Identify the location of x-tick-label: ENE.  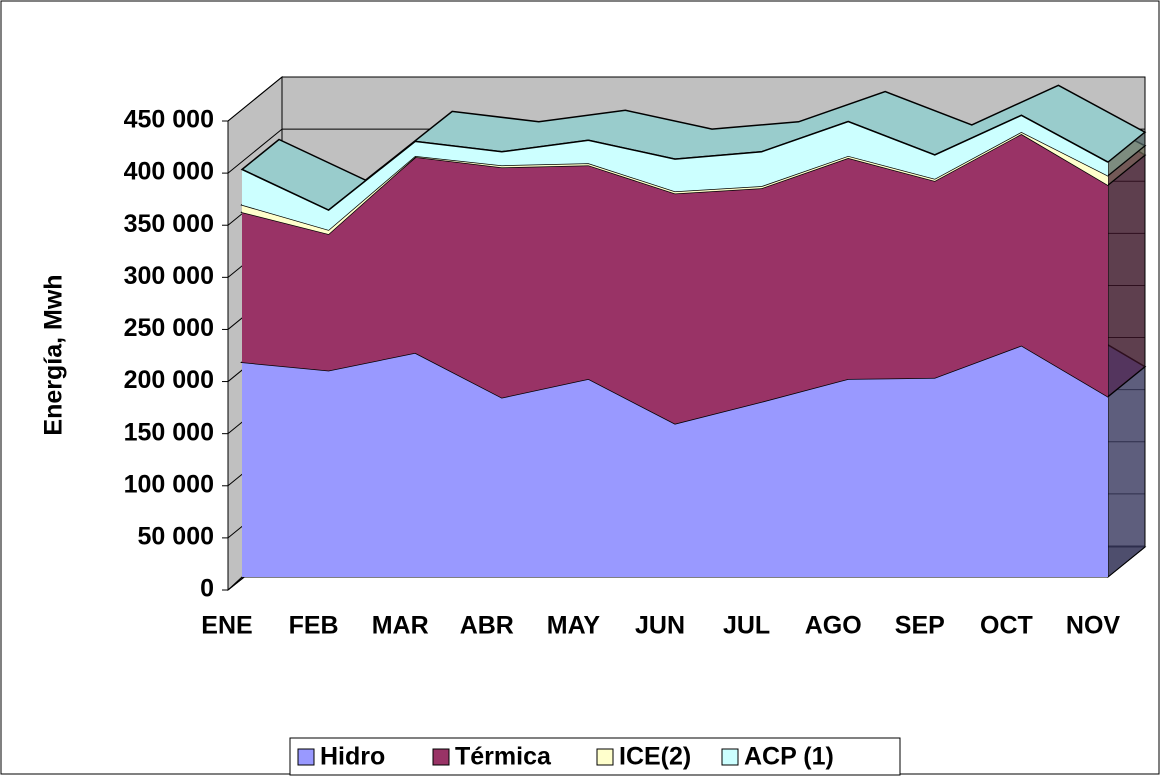
(226, 626).